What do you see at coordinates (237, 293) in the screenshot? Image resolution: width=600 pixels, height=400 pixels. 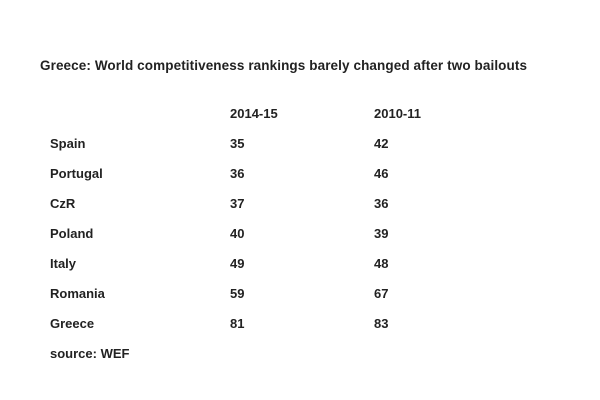 I see `row-value-2014-15: 59` at bounding box center [237, 293].